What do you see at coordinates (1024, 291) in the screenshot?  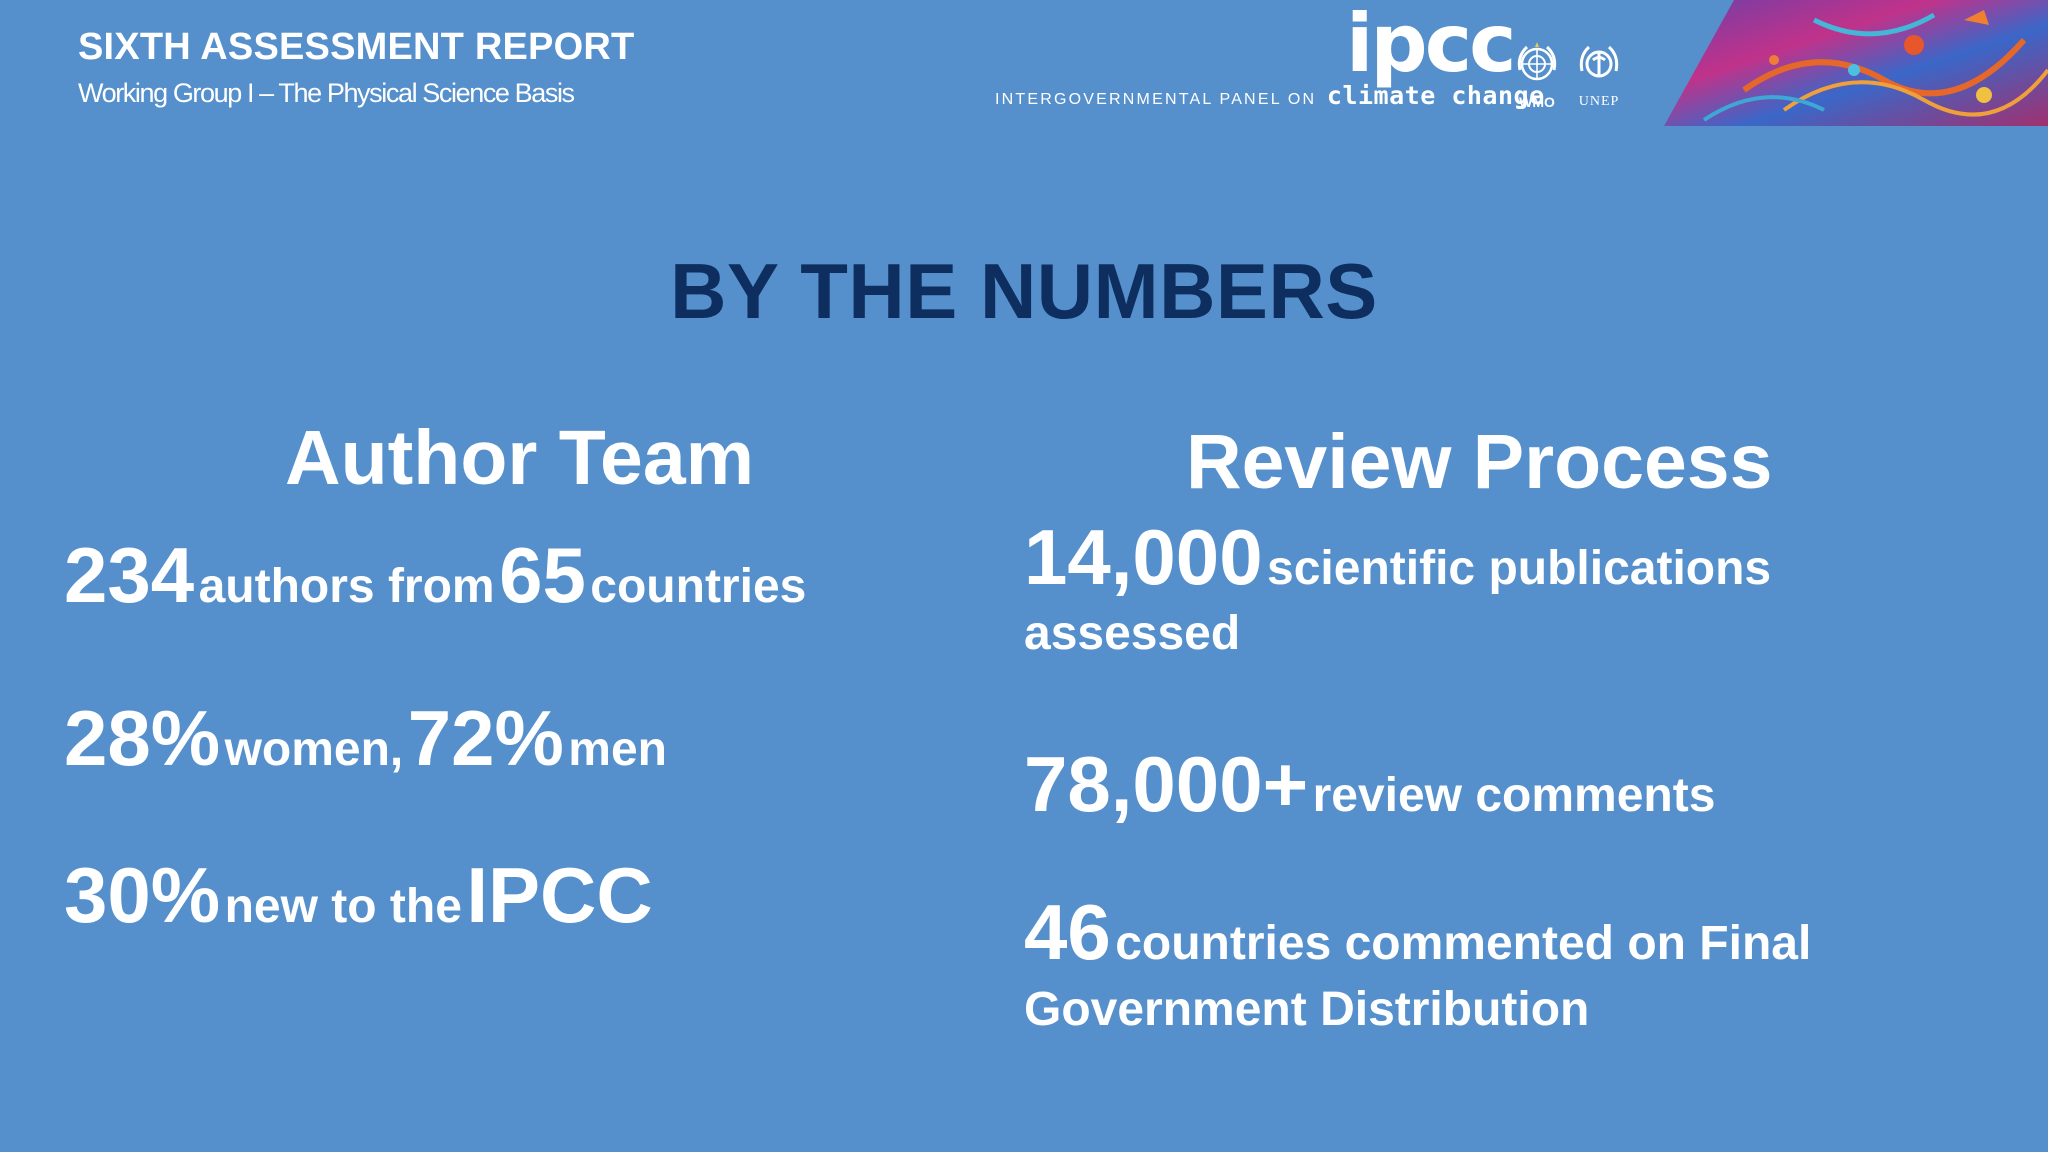 I see `page-heading: BY THE NUMBERS` at bounding box center [1024, 291].